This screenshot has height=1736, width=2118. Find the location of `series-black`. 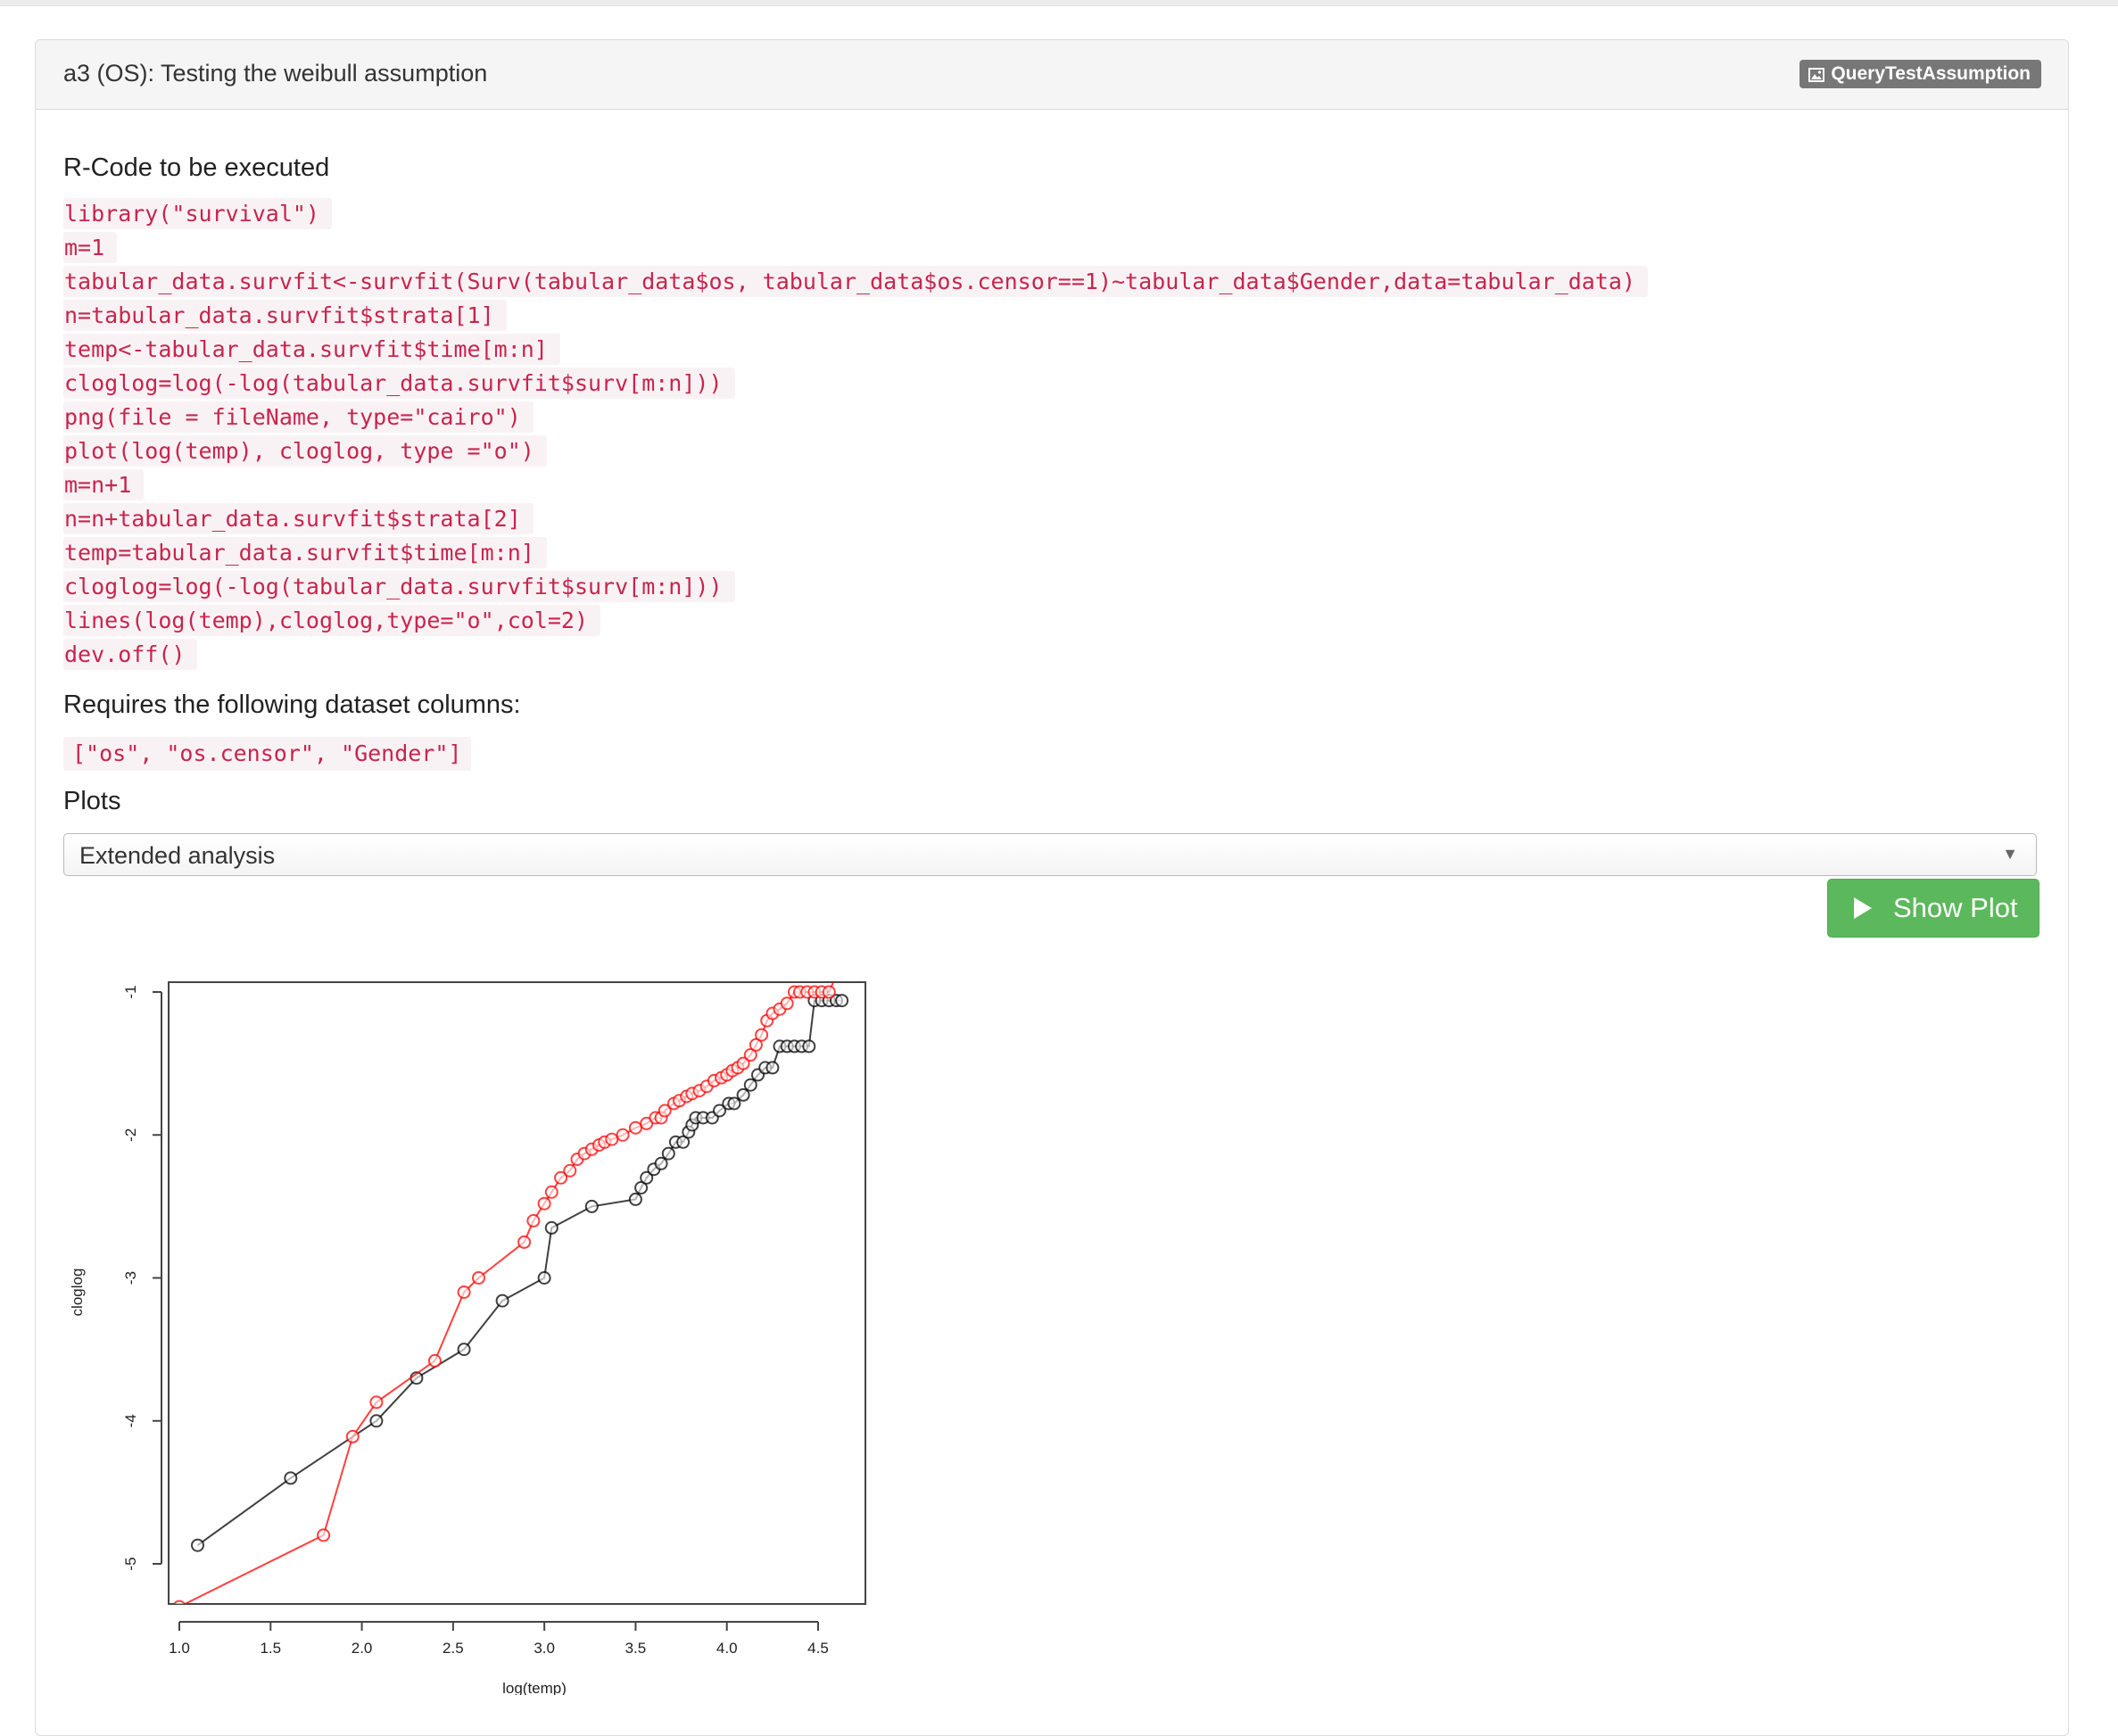

series-black is located at coordinates (520, 1273).